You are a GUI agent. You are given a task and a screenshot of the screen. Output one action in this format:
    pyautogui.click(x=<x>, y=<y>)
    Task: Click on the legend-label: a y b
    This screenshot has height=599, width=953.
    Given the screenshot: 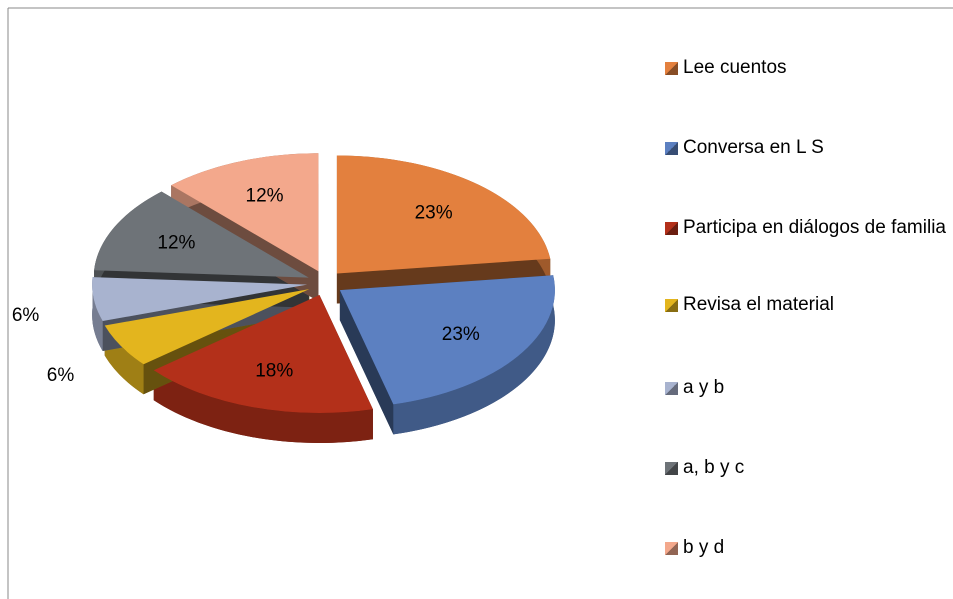 What is the action you would take?
    pyautogui.click(x=704, y=387)
    